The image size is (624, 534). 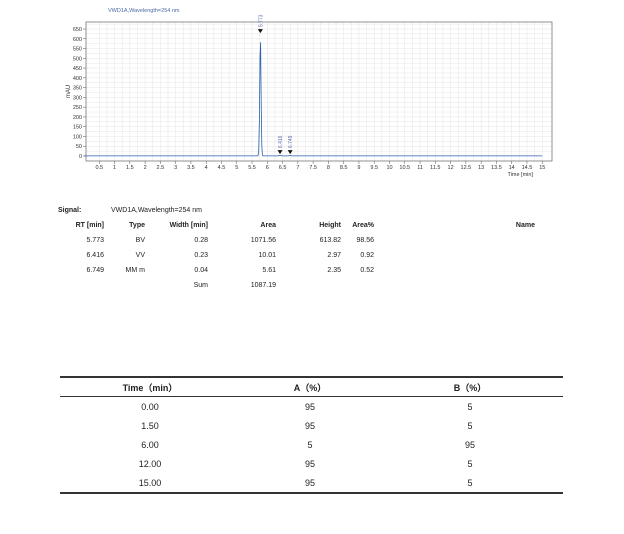 I want to click on report-cell: 6.749, so click(x=95, y=270).